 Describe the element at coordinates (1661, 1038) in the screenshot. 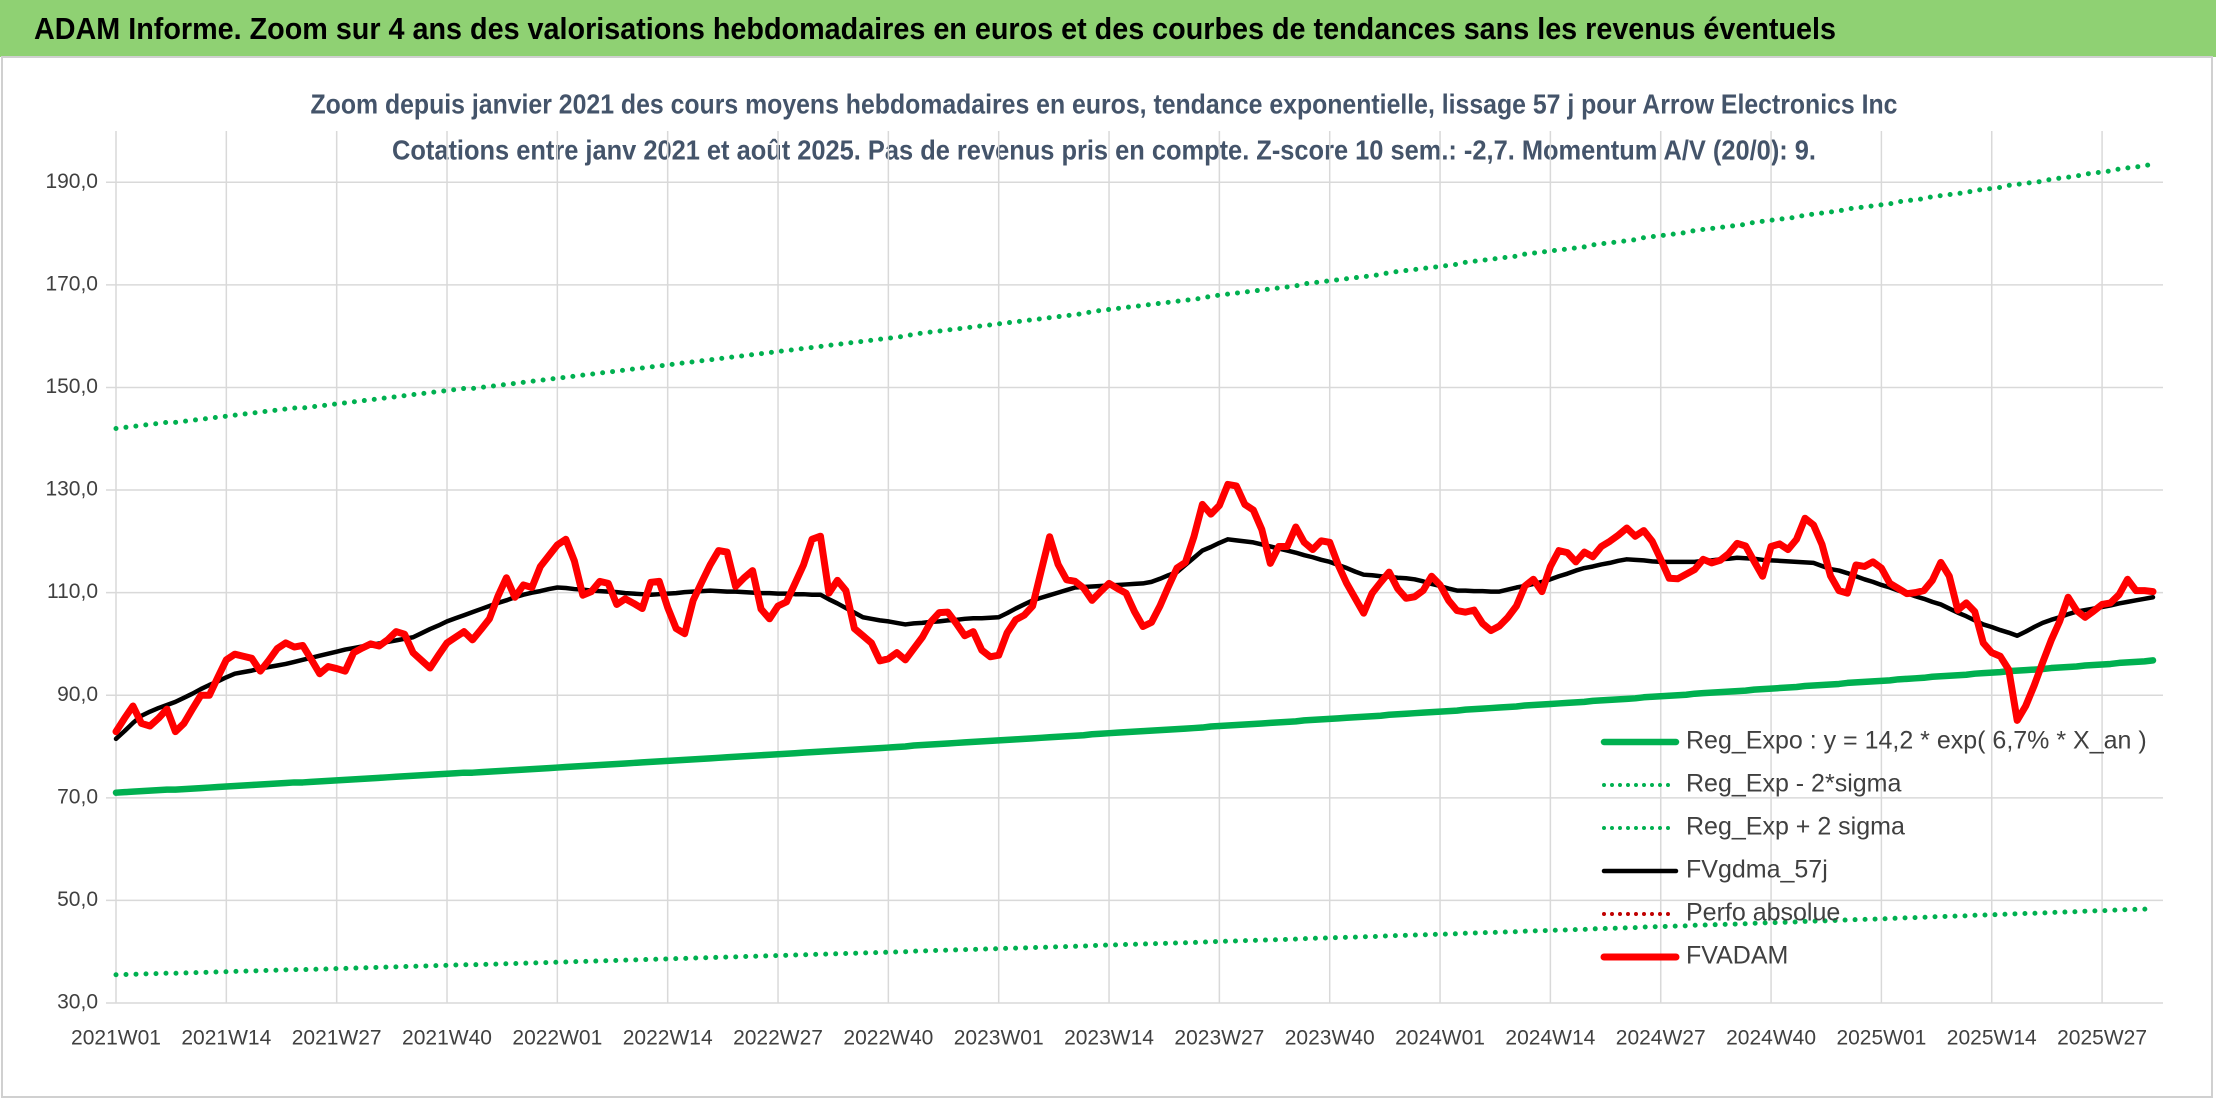

I see `x-tick-label: 2024W27` at that location.